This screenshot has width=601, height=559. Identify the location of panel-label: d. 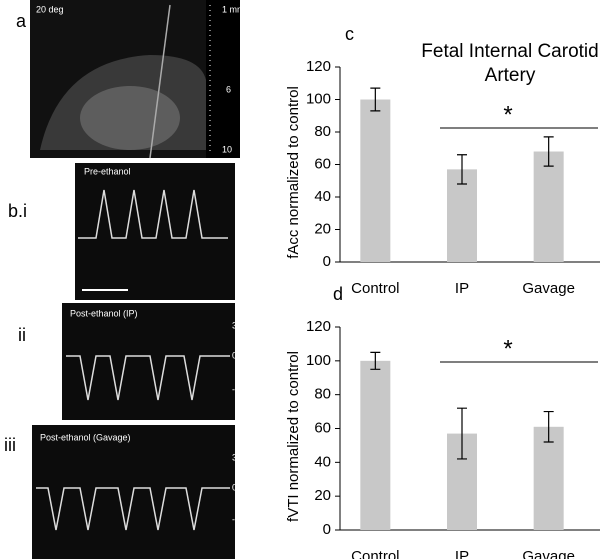
(338, 294).